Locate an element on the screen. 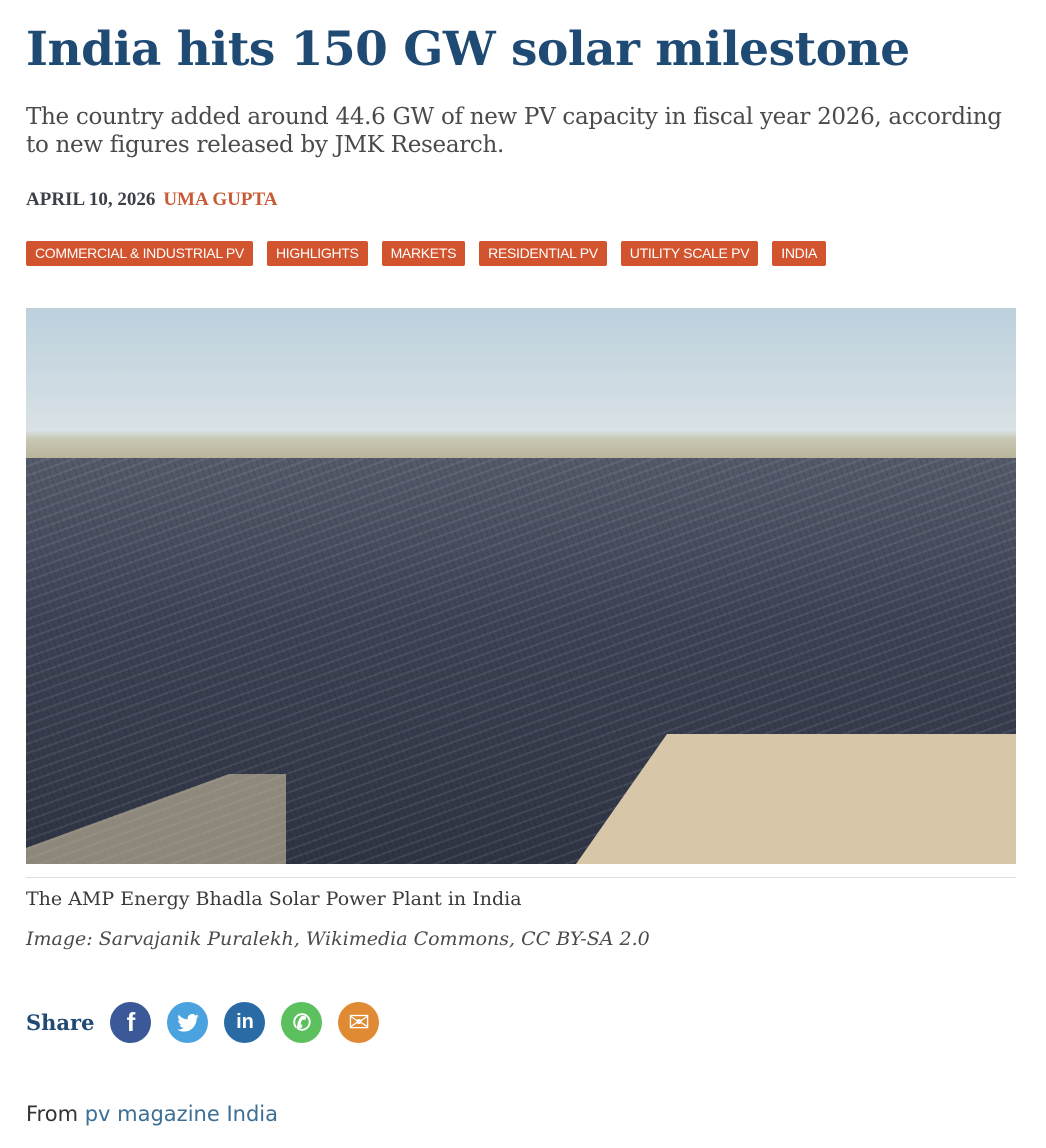  source-line: From pv magazine India is located at coordinates (152, 1114).